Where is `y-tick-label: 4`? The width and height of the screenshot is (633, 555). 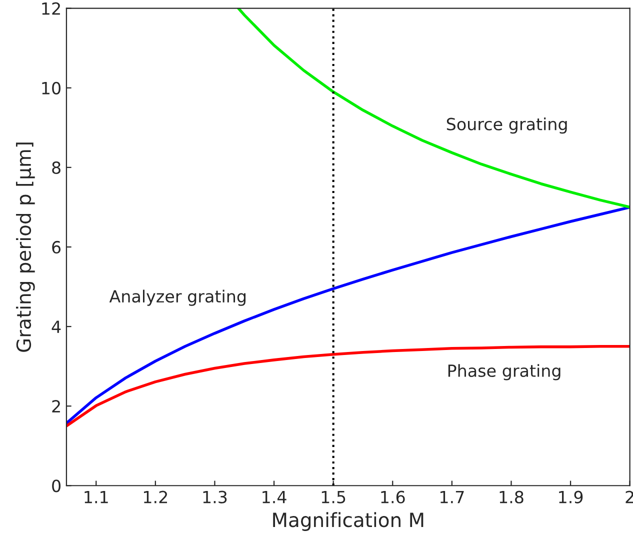
y-tick-label: 4 is located at coordinates (56, 326).